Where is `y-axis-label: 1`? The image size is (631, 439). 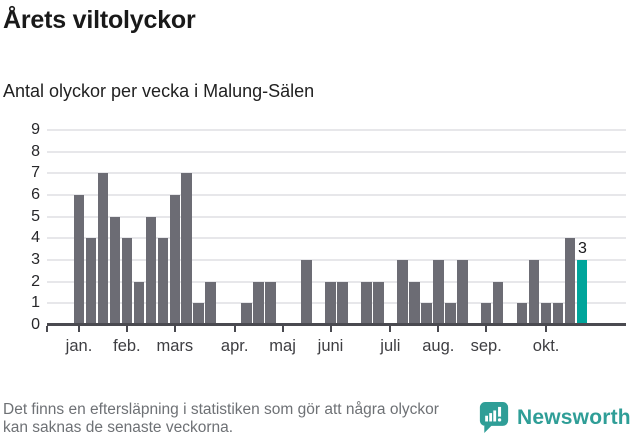
y-axis-label: 1 is located at coordinates (35, 303).